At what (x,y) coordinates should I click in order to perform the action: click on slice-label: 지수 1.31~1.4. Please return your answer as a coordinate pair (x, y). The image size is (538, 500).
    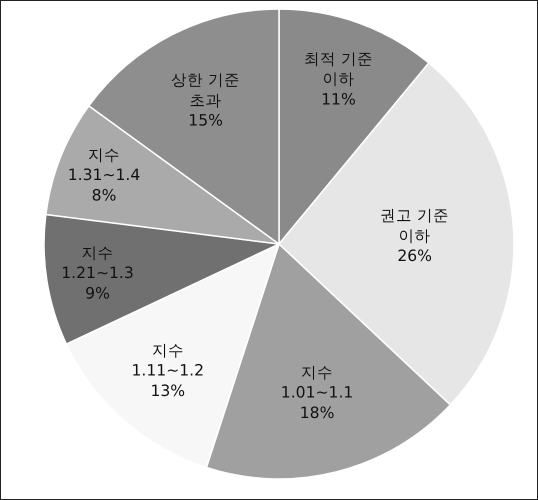
    Looking at the image, I should click on (104, 165).